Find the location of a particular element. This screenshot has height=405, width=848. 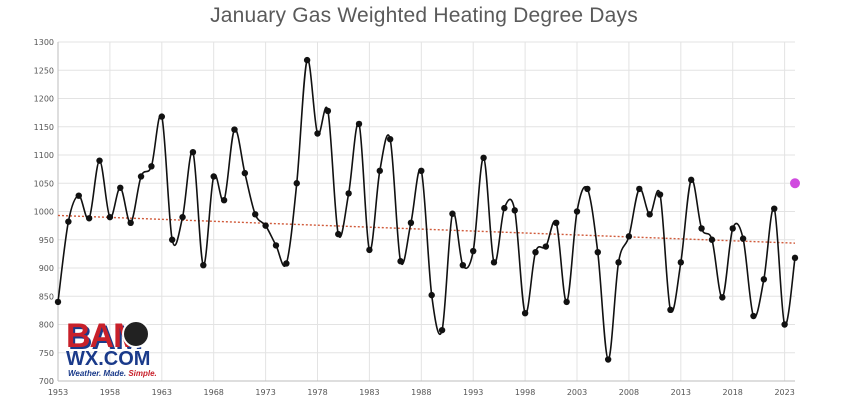

x-tick-label: 2023 is located at coordinates (784, 392).